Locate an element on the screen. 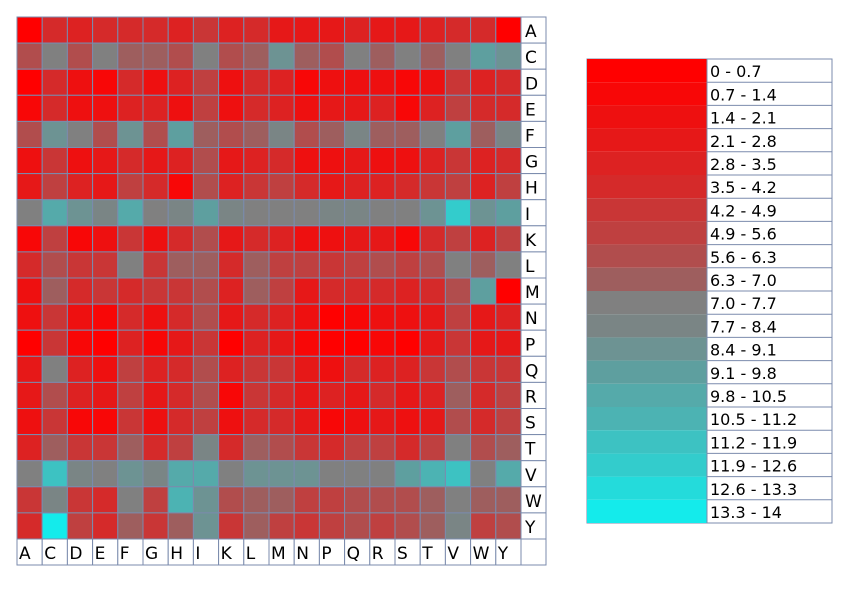  heatmap-cell-F-W is located at coordinates (483, 134).